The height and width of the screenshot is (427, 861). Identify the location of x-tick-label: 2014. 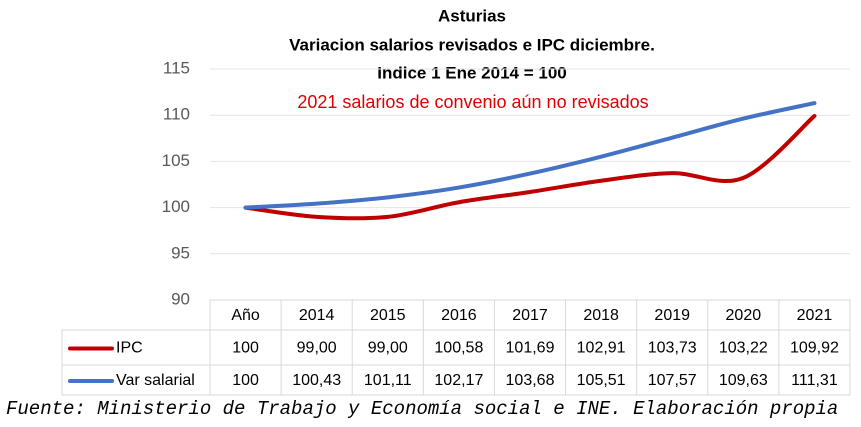
(317, 315).